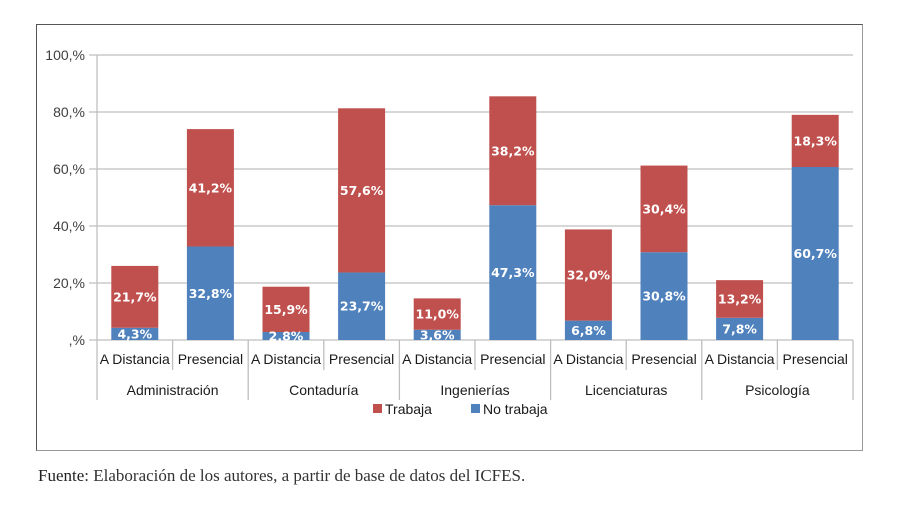  I want to click on data-label: 2,8%, so click(286, 336).